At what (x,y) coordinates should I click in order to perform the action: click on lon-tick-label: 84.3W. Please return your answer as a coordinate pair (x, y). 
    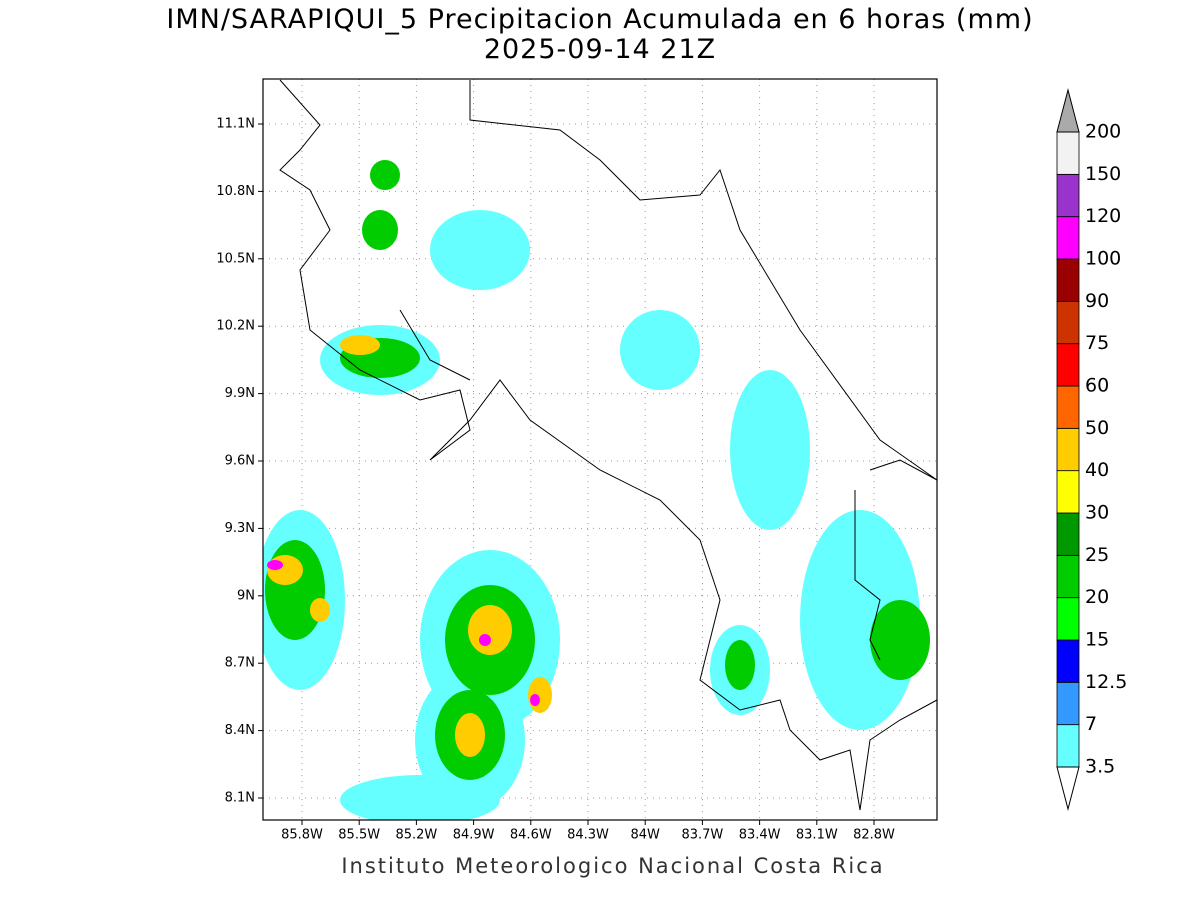
    Looking at the image, I should click on (588, 835).